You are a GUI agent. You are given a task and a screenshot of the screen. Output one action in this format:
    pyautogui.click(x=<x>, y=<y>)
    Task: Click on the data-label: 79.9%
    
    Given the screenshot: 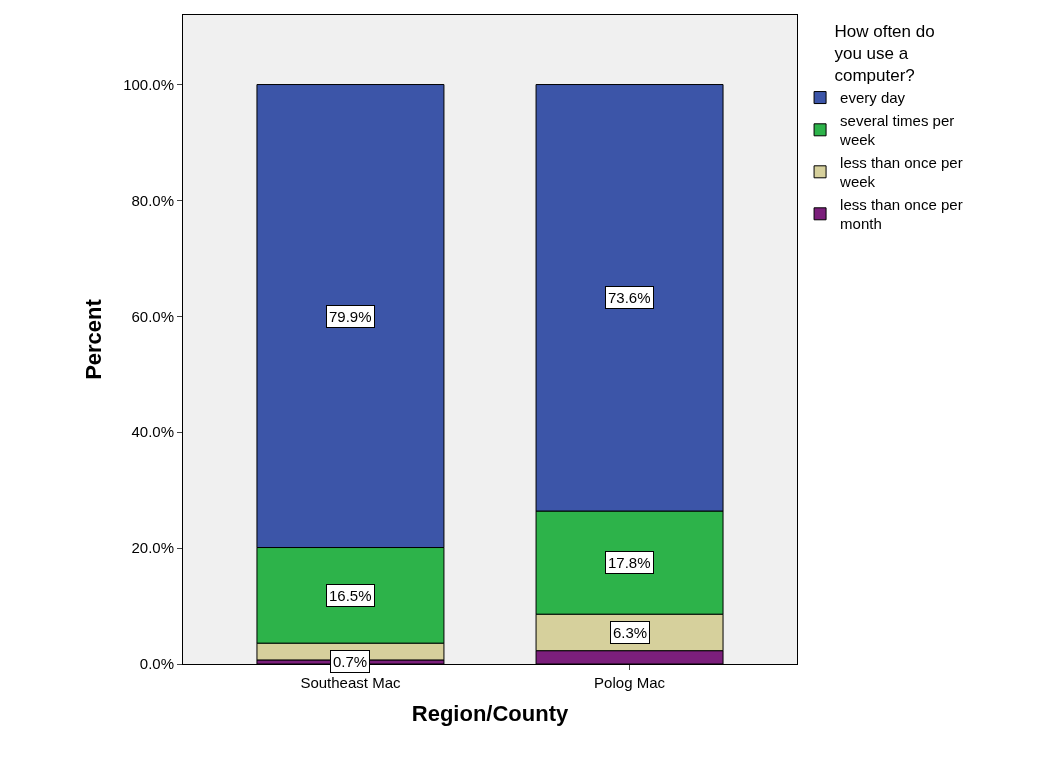 What is the action you would take?
    pyautogui.click(x=350, y=316)
    